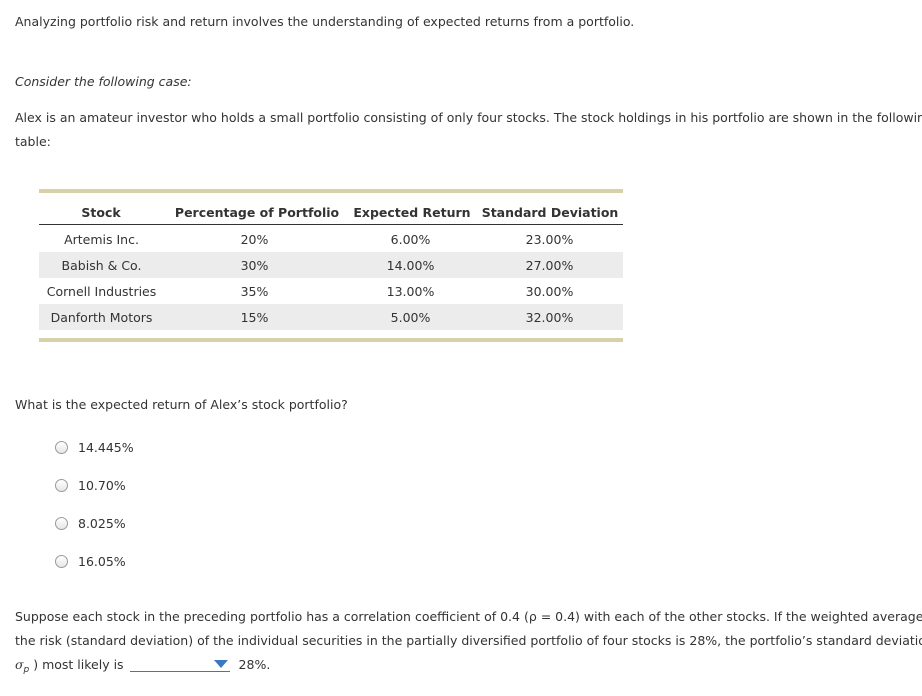  I want to click on cell-stock: Danforth Motors, so click(101, 317).